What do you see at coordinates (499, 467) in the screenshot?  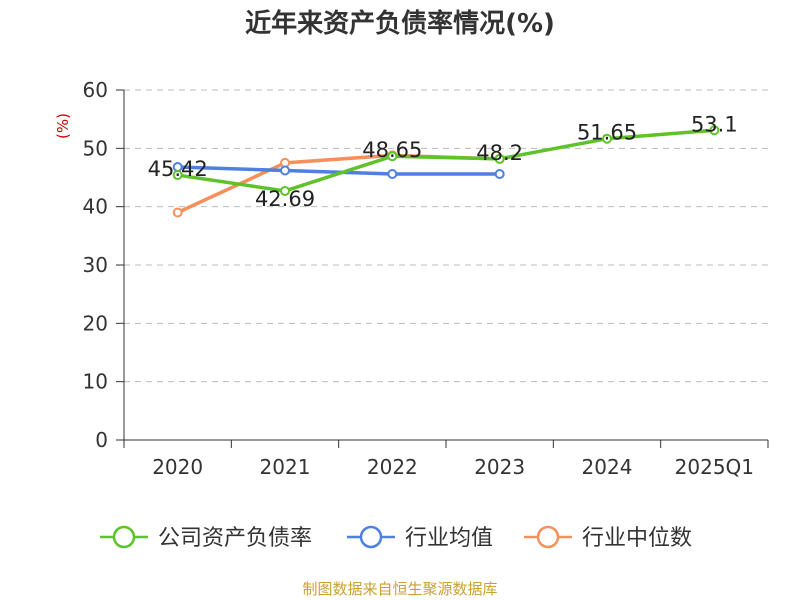 I see `x-tick-label: 2023` at bounding box center [499, 467].